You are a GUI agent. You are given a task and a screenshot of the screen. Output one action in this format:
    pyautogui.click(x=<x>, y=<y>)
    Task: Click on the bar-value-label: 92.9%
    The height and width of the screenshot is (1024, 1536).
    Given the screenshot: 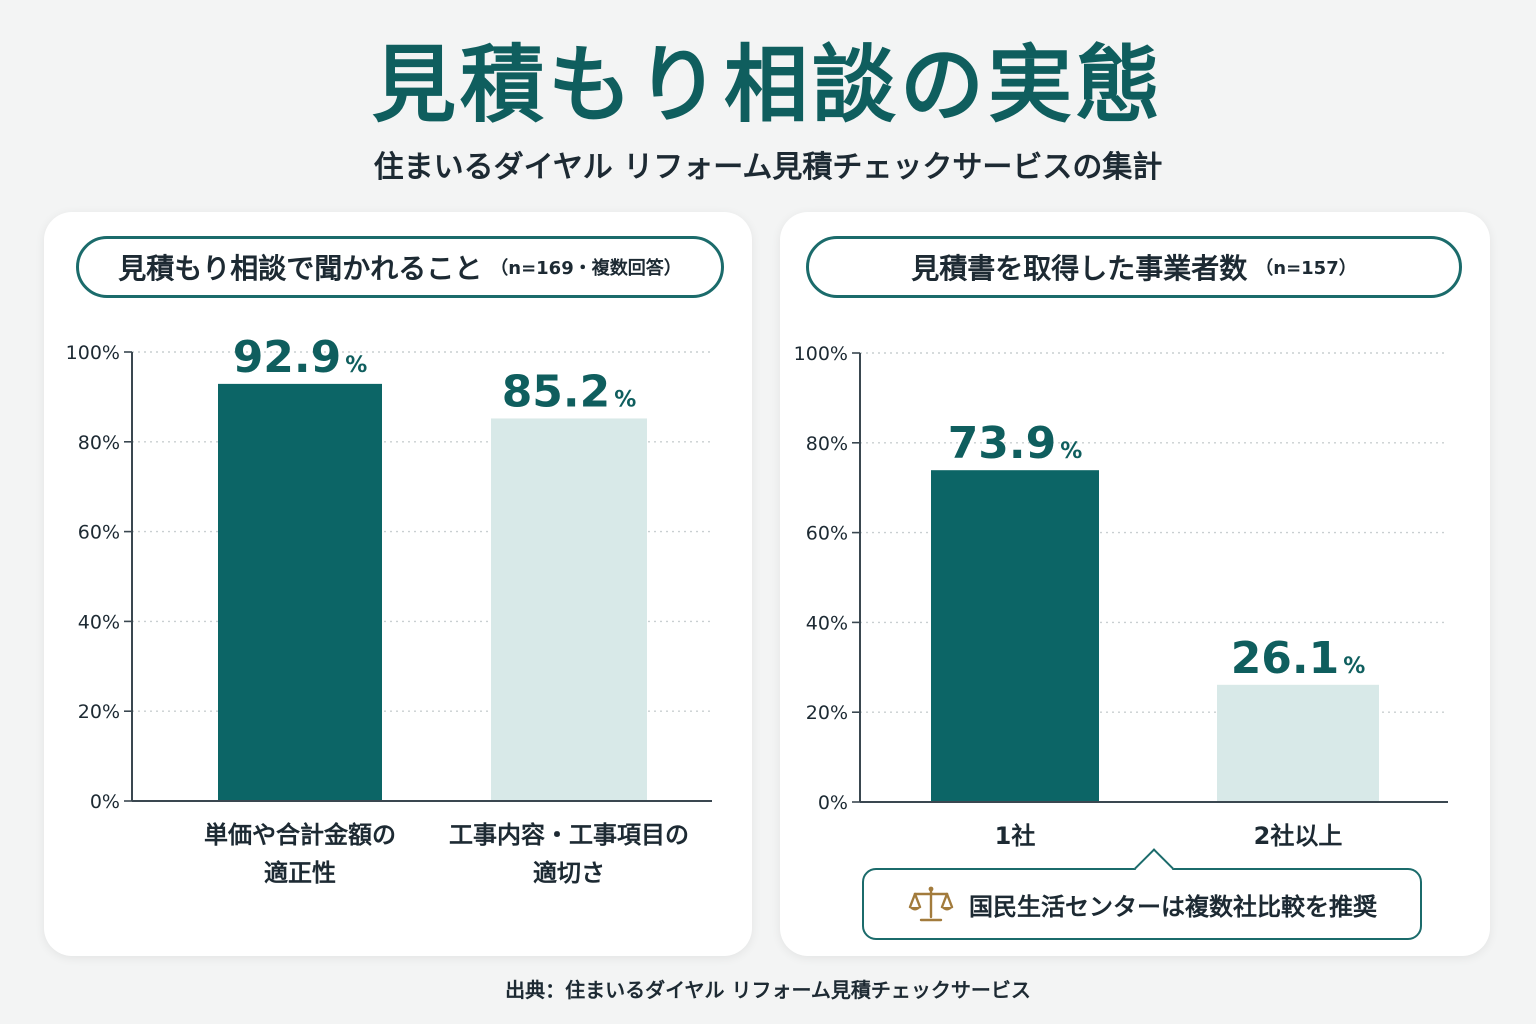 What is the action you would take?
    pyautogui.click(x=300, y=357)
    